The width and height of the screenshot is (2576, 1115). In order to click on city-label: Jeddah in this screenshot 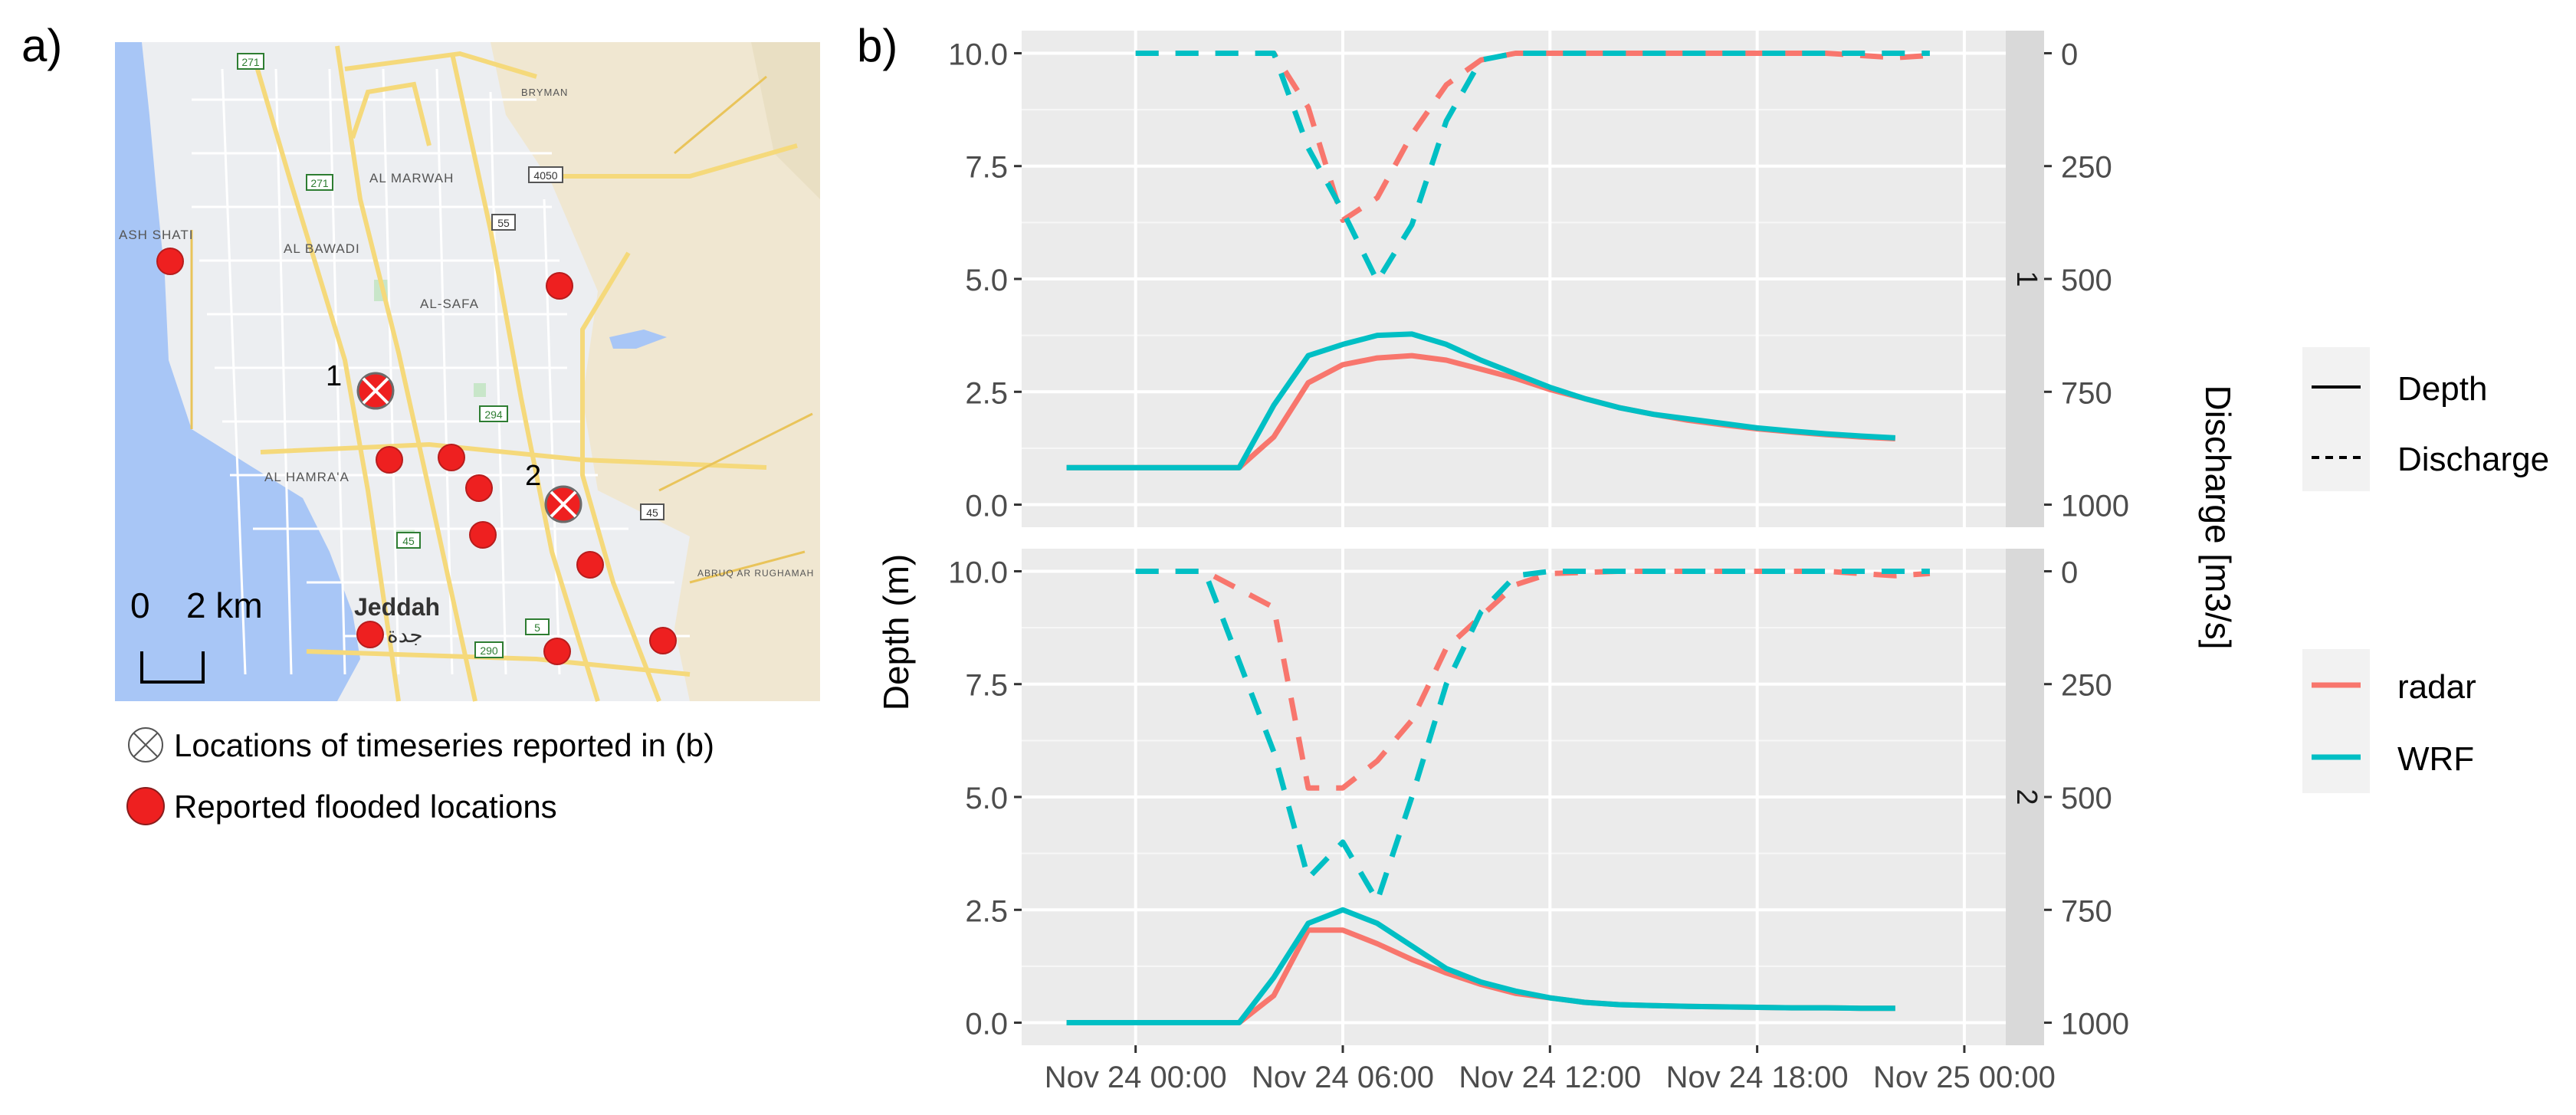, I will do `click(397, 607)`.